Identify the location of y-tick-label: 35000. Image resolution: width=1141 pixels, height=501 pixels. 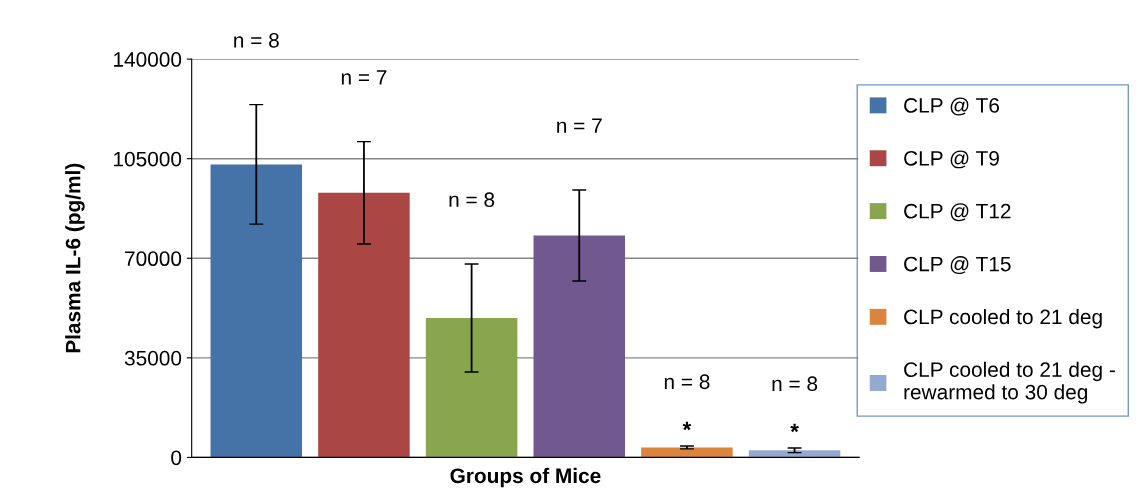
(153, 358).